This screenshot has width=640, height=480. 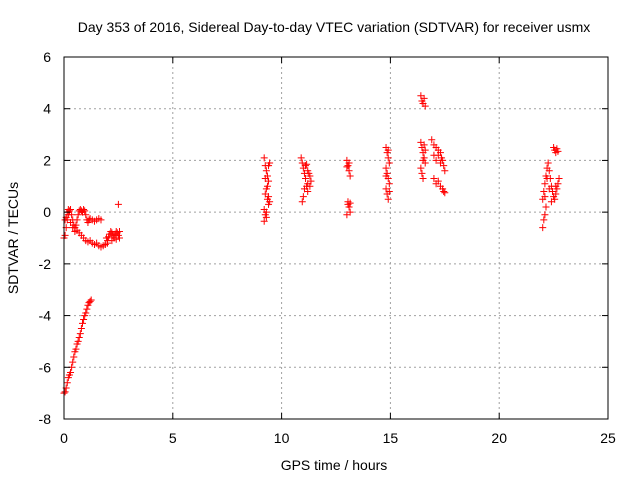 I want to click on x-tick-label: 25, so click(x=608, y=438).